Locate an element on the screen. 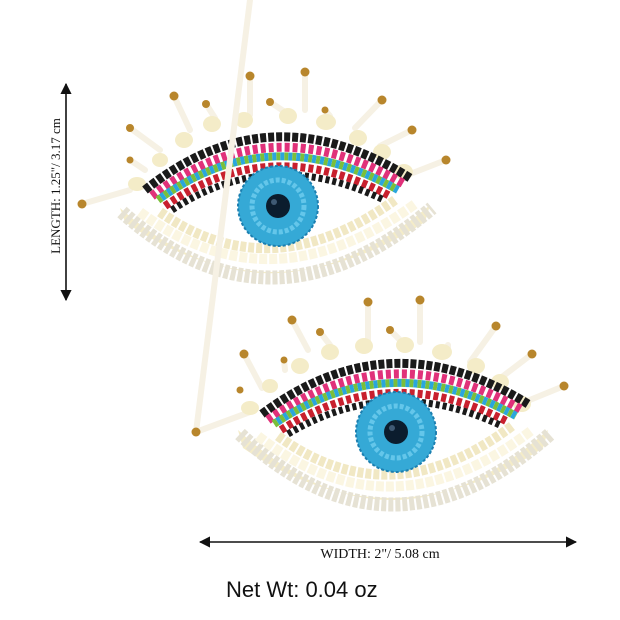 This screenshot has width=620, height=620. net-weight-label: Net Wt: 0.04 oz is located at coordinates (302, 589).